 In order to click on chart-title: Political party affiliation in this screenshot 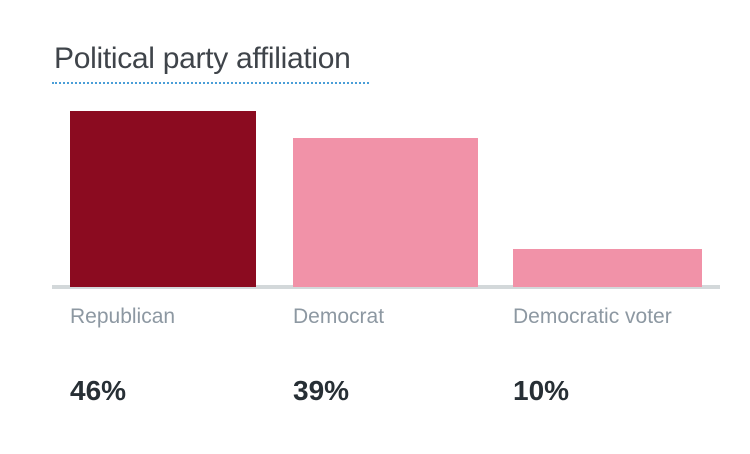, I will do `click(202, 58)`.